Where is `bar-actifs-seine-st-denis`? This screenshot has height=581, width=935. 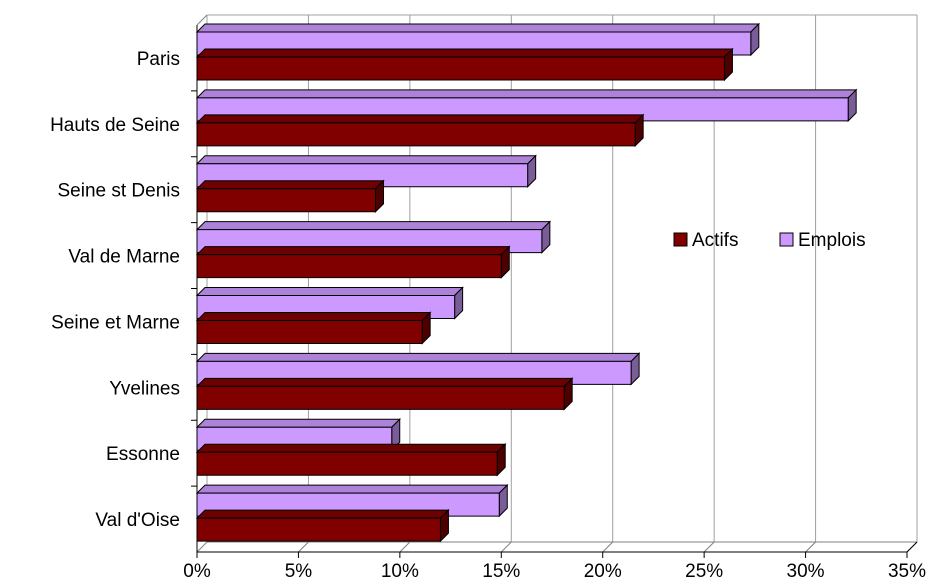
bar-actifs-seine-st-denis is located at coordinates (290, 196).